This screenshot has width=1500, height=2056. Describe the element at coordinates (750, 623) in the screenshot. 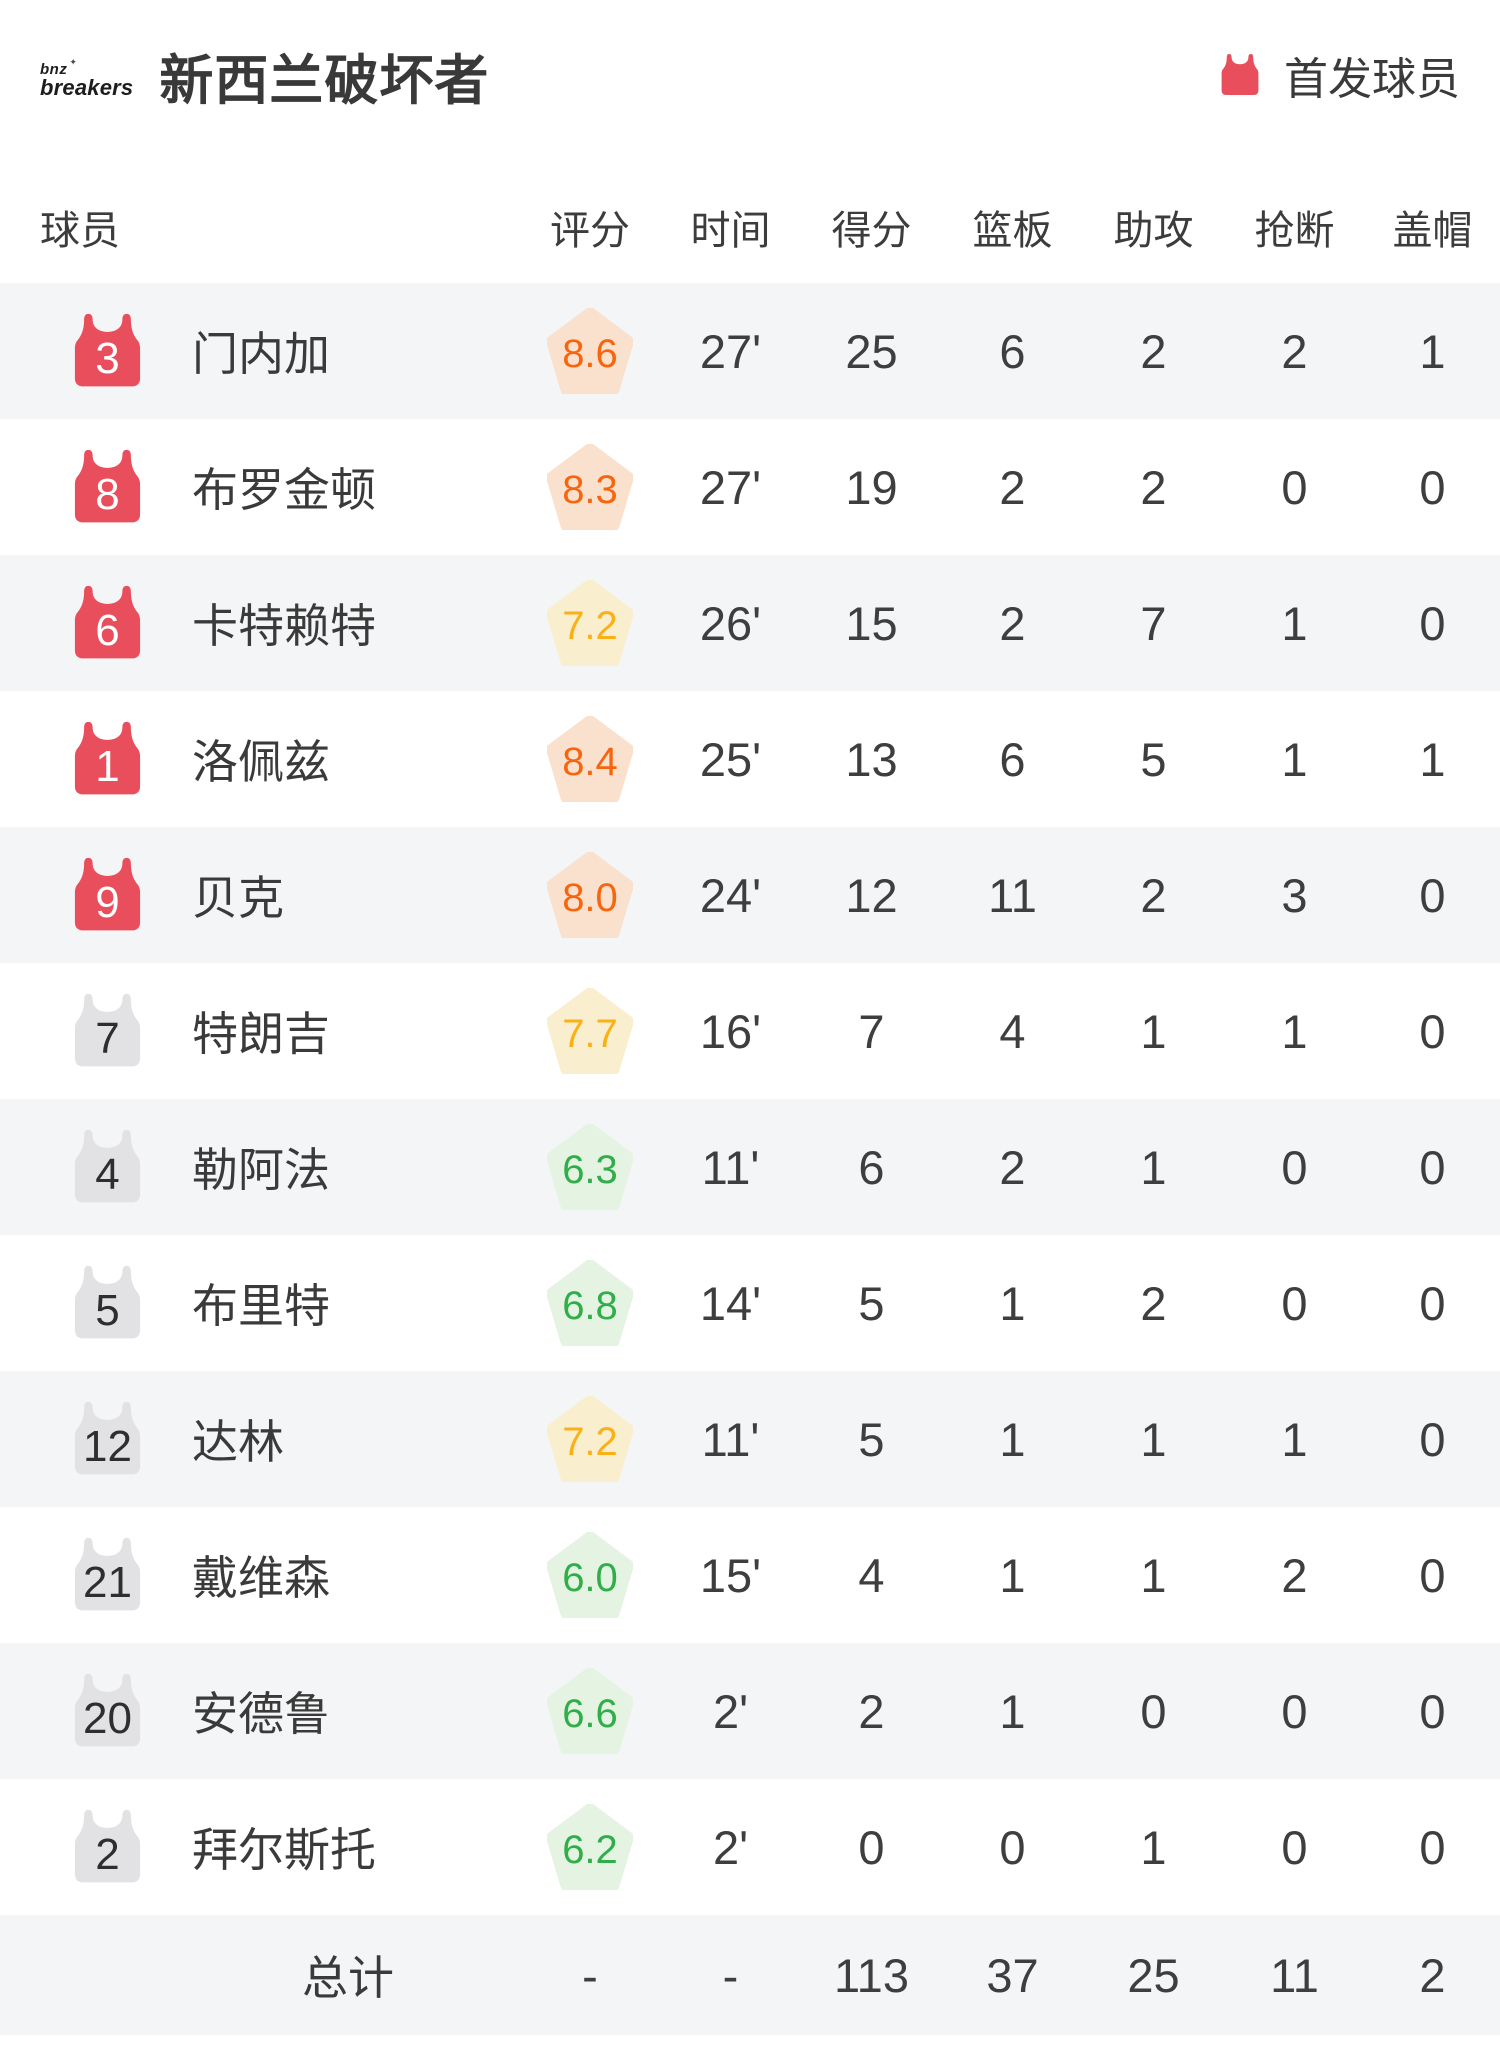

I see `player-row: 6 卡特赖特 7.2 26' 15 2 7 1 0` at that location.